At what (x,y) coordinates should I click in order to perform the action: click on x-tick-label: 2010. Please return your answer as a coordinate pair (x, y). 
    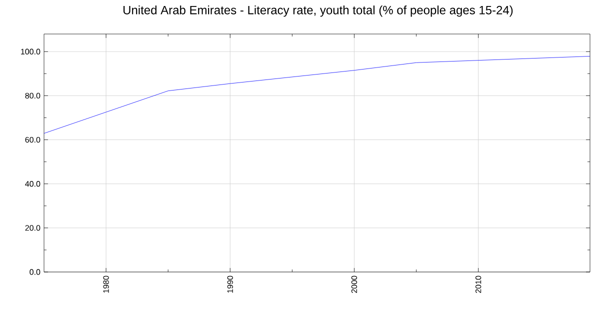
    Looking at the image, I should click on (478, 284).